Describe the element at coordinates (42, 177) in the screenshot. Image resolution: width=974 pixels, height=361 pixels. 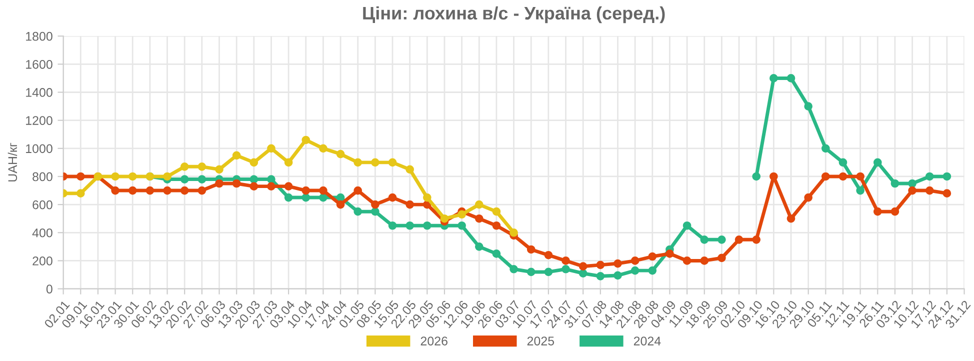
I see `y-tick-label: 800` at that location.